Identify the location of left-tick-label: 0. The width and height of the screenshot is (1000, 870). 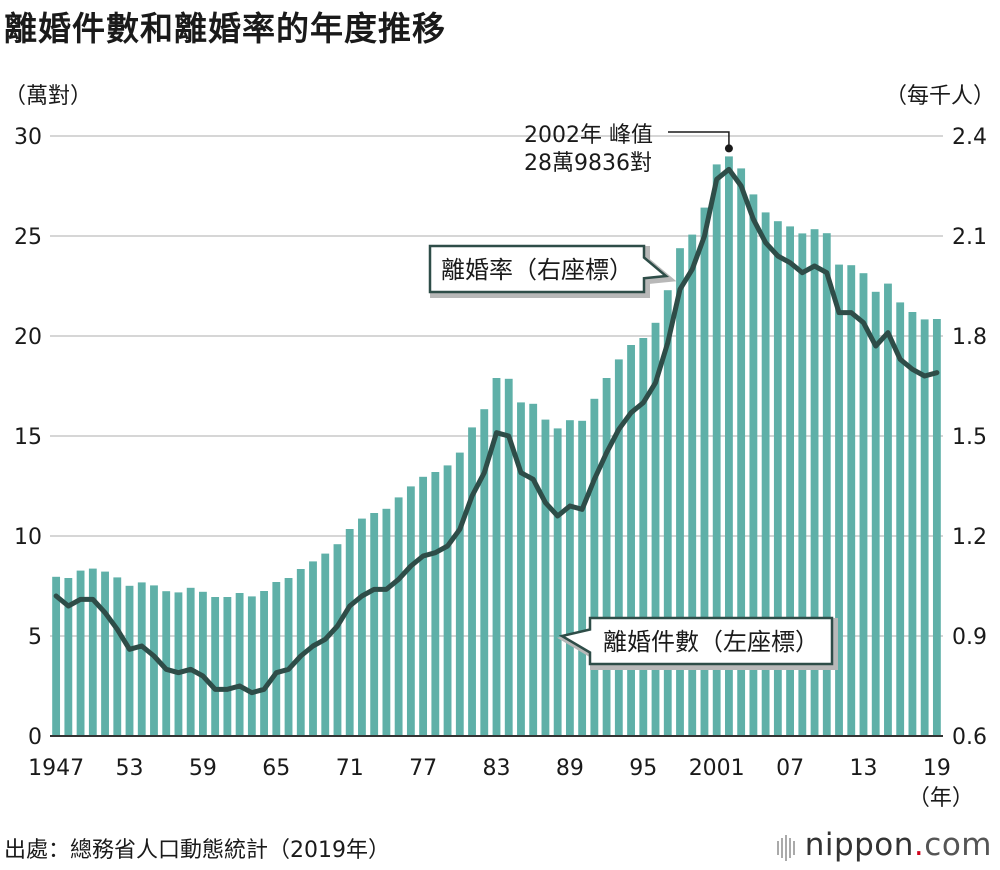
(35, 737).